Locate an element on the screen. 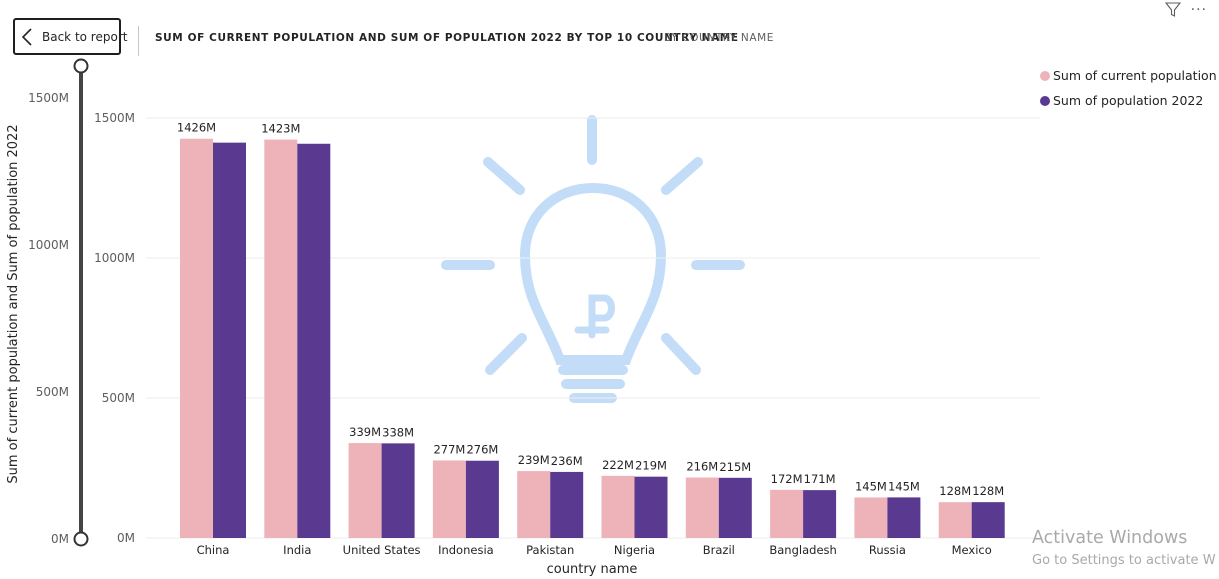  more-options-icon: ··· is located at coordinates (1198, 10).